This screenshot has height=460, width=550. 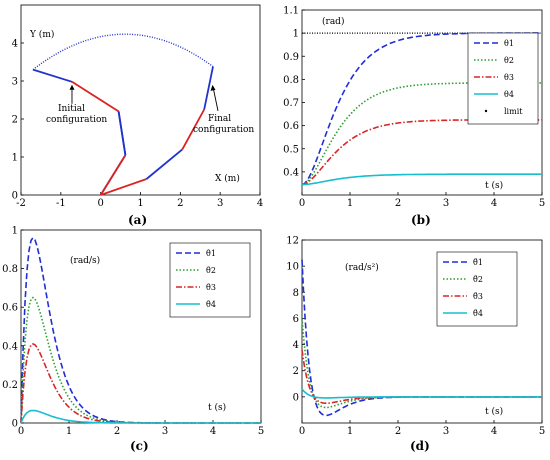 What do you see at coordinates (72, 87) in the screenshot?
I see `initial-arrowhead` at bounding box center [72, 87].